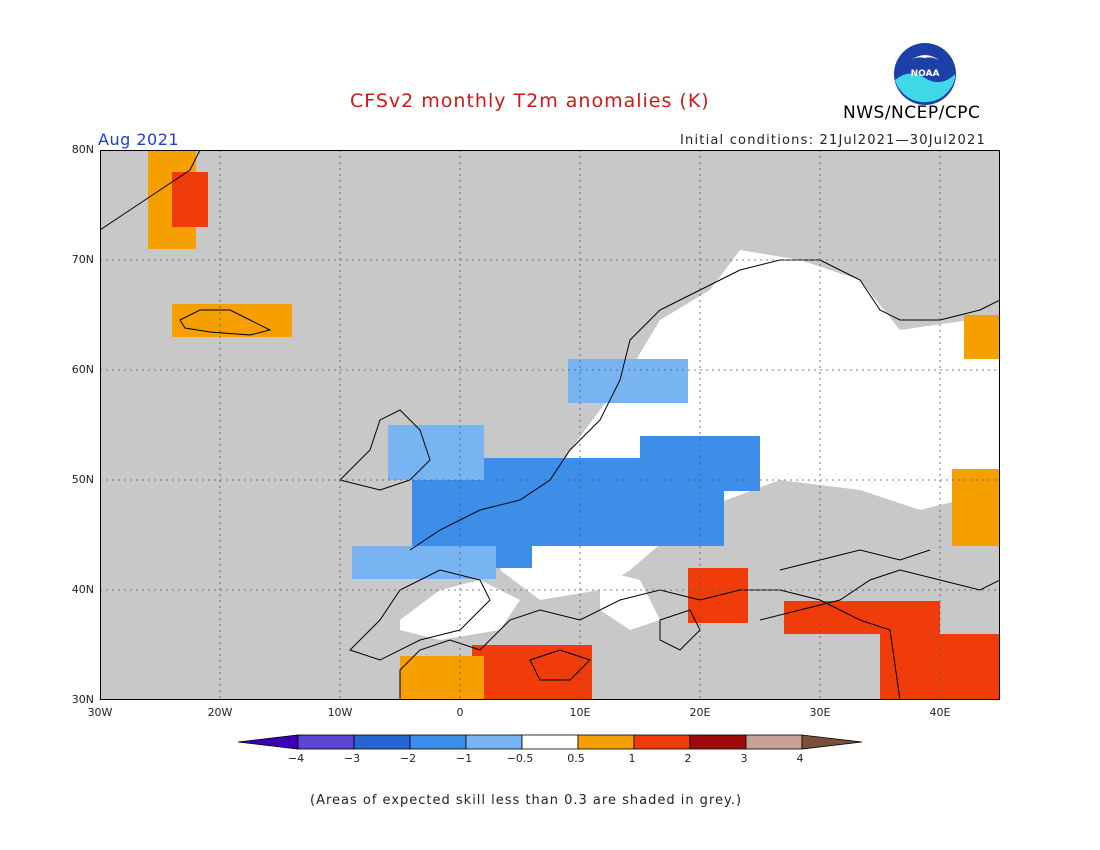 The image size is (1100, 850). Describe the element at coordinates (442, 678) in the screenshot. I see `region-north-africa-warm` at that location.